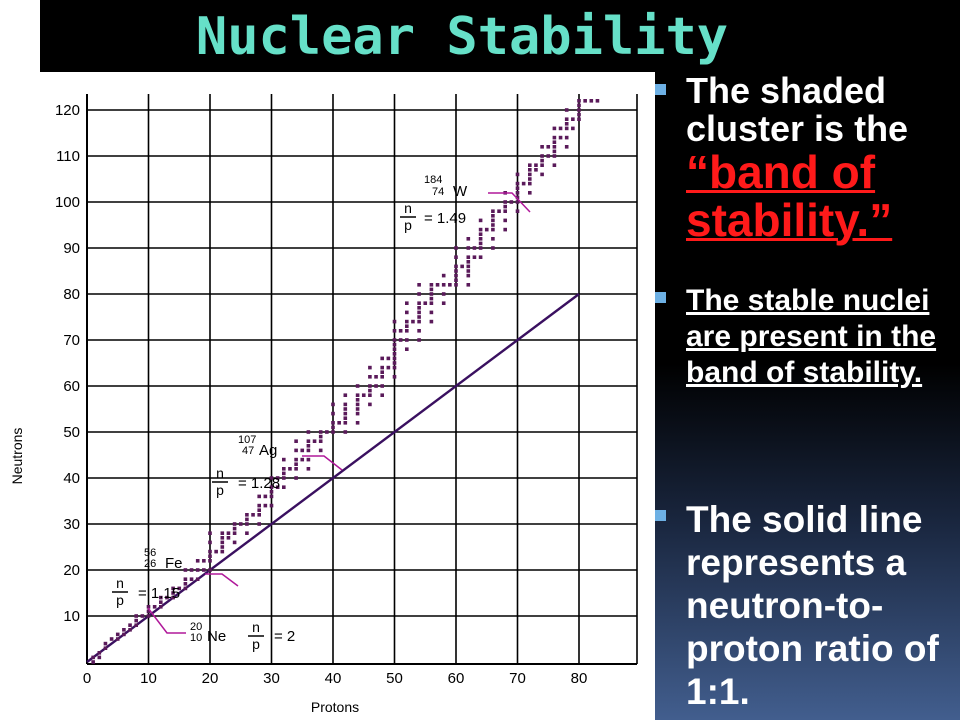 The image size is (960, 720). Describe the element at coordinates (284, 636) in the screenshot. I see `ne-ratio: = 2` at that location.